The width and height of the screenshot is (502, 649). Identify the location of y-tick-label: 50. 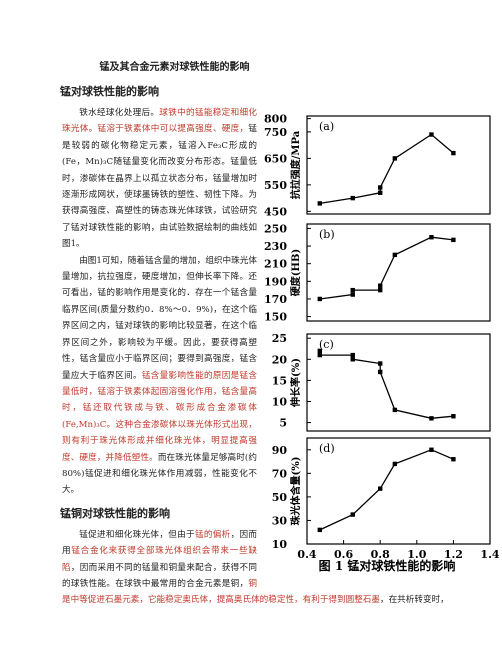
(280, 497).